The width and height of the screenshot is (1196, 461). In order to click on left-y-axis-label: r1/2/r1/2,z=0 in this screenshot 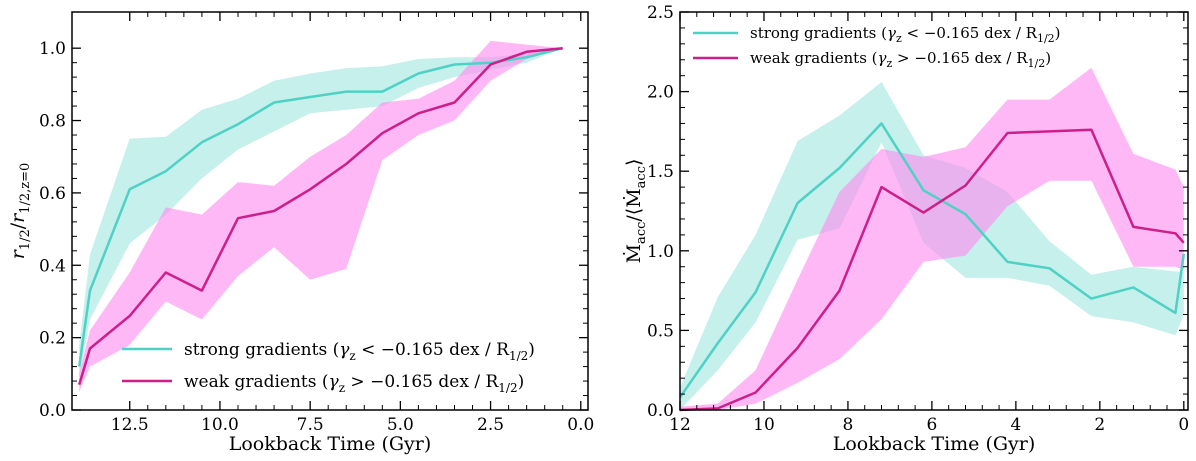, I will do `click(20, 211)`.